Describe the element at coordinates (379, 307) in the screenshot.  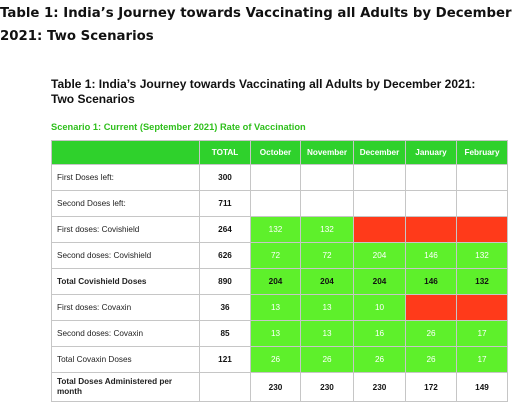
I see `month-cell: 10` at that location.